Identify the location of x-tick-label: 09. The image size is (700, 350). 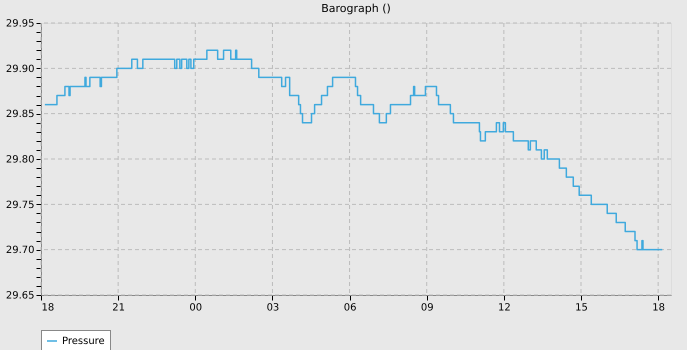
(427, 308).